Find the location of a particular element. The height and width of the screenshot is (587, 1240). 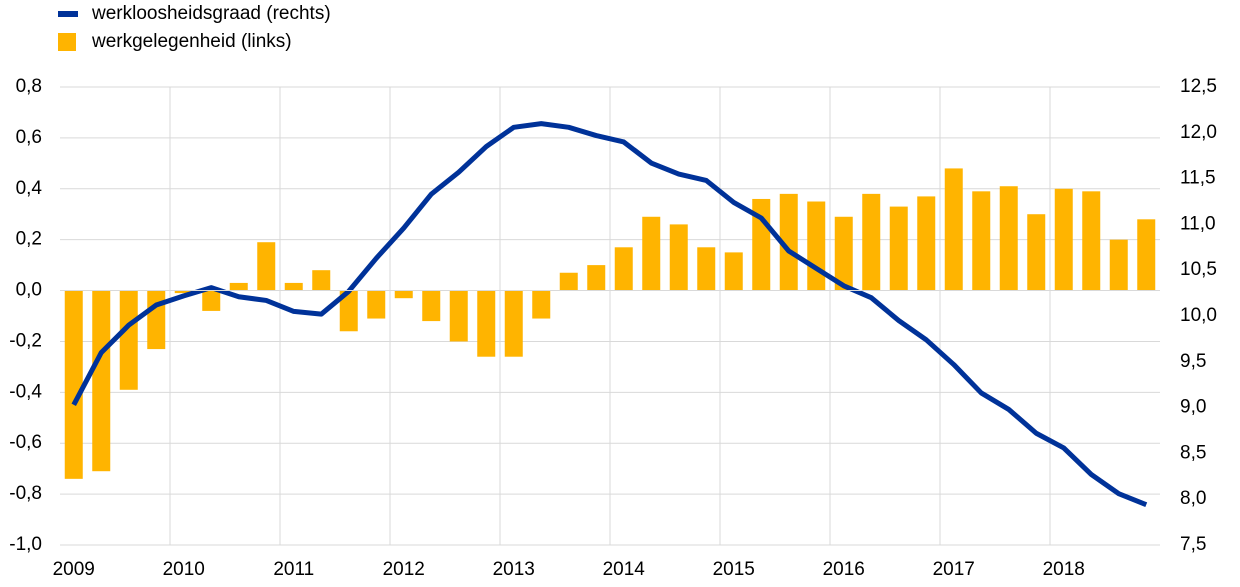

y2-tick-label: 9,5 is located at coordinates (1193, 361).